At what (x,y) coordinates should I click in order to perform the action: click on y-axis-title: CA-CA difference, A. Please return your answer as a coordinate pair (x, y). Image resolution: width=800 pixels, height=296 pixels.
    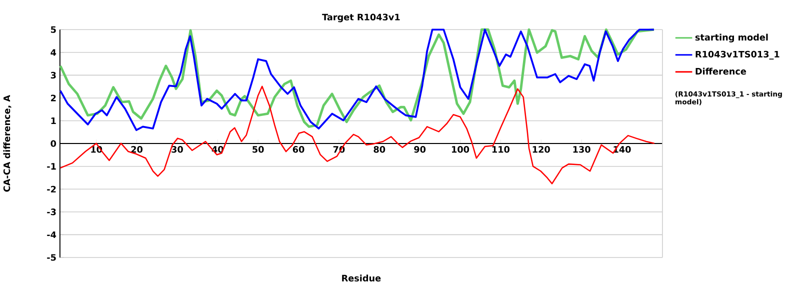
    Looking at the image, I should click on (7, 143).